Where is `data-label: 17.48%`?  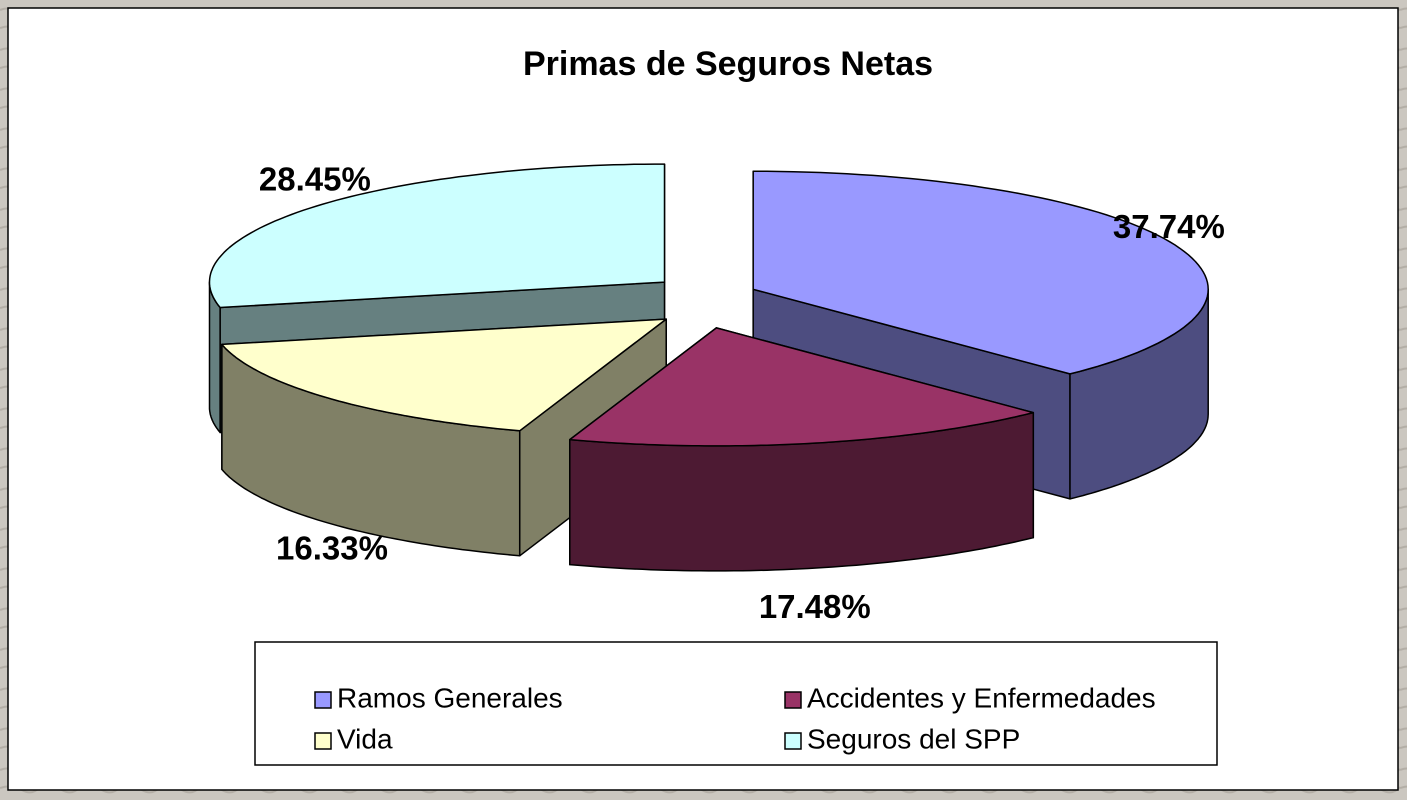 data-label: 17.48% is located at coordinates (815, 606).